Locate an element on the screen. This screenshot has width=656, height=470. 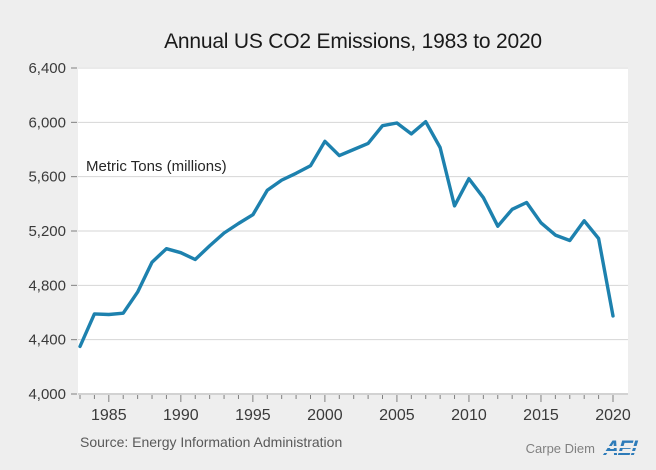
branding-footer: Carpe Diem AEI is located at coordinates (581, 448).